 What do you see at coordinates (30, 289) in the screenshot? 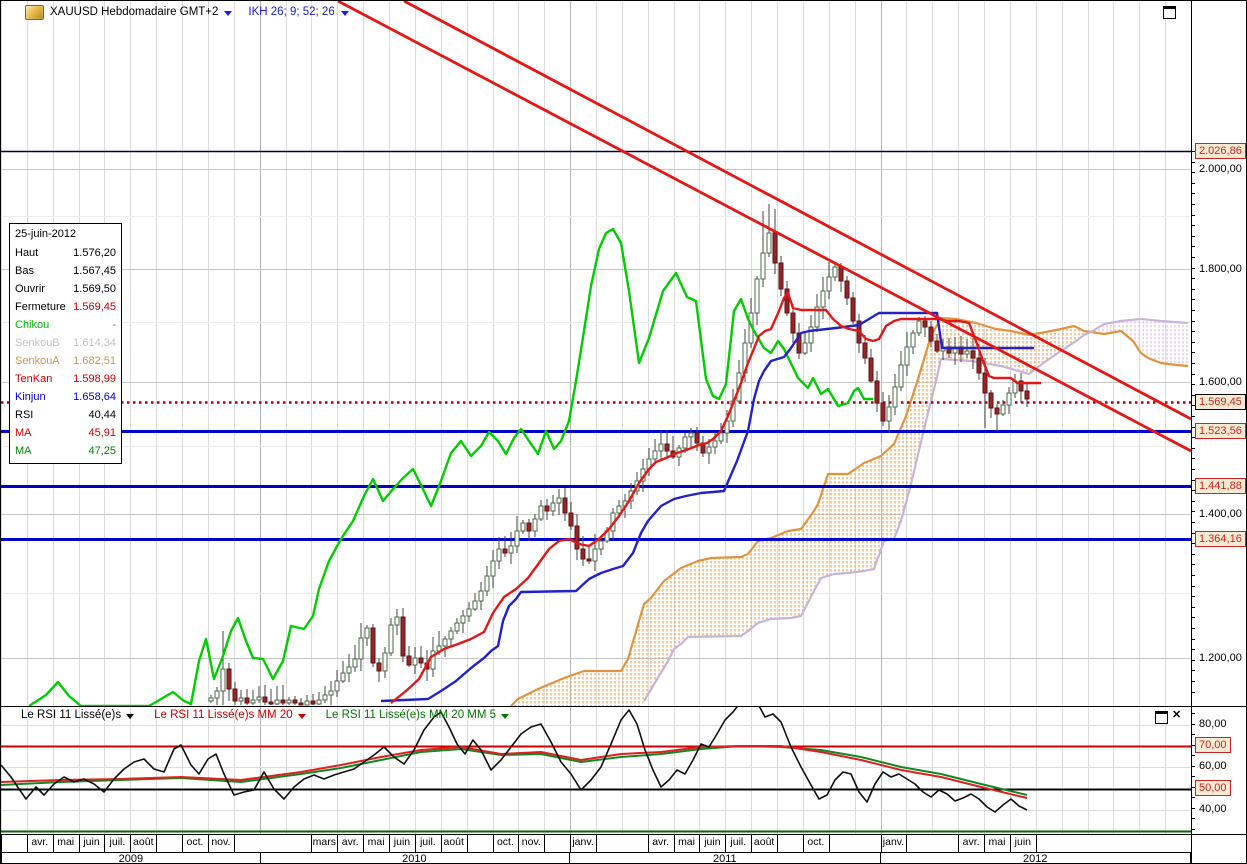
I see `tooltip-label: Ouvrir` at bounding box center [30, 289].